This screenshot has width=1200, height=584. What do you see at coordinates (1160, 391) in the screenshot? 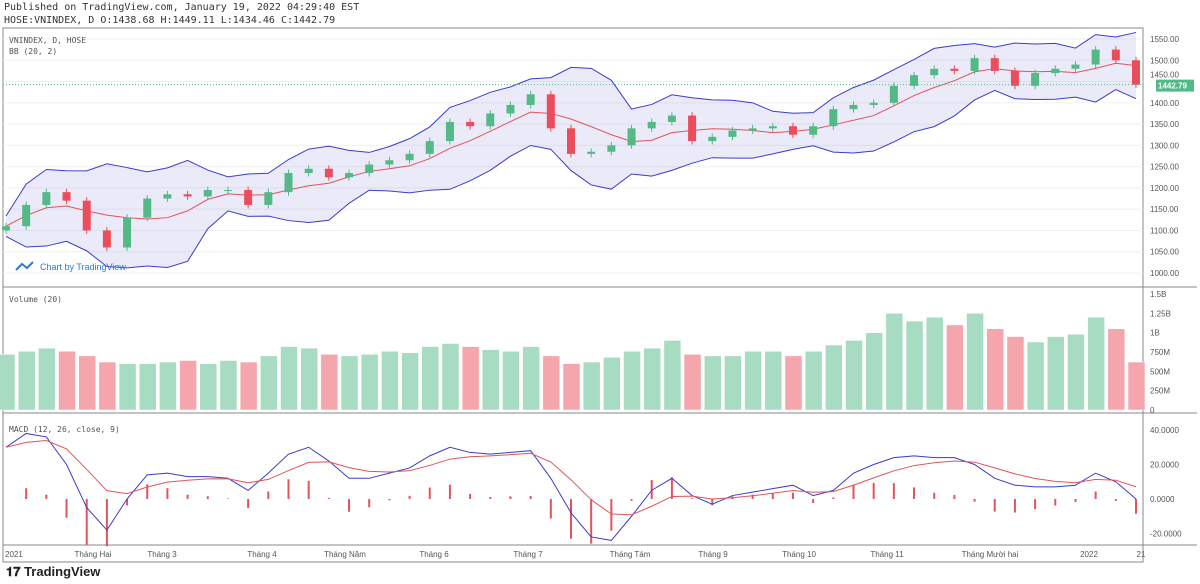
I see `volume-tick-label: 250M` at bounding box center [1160, 391].